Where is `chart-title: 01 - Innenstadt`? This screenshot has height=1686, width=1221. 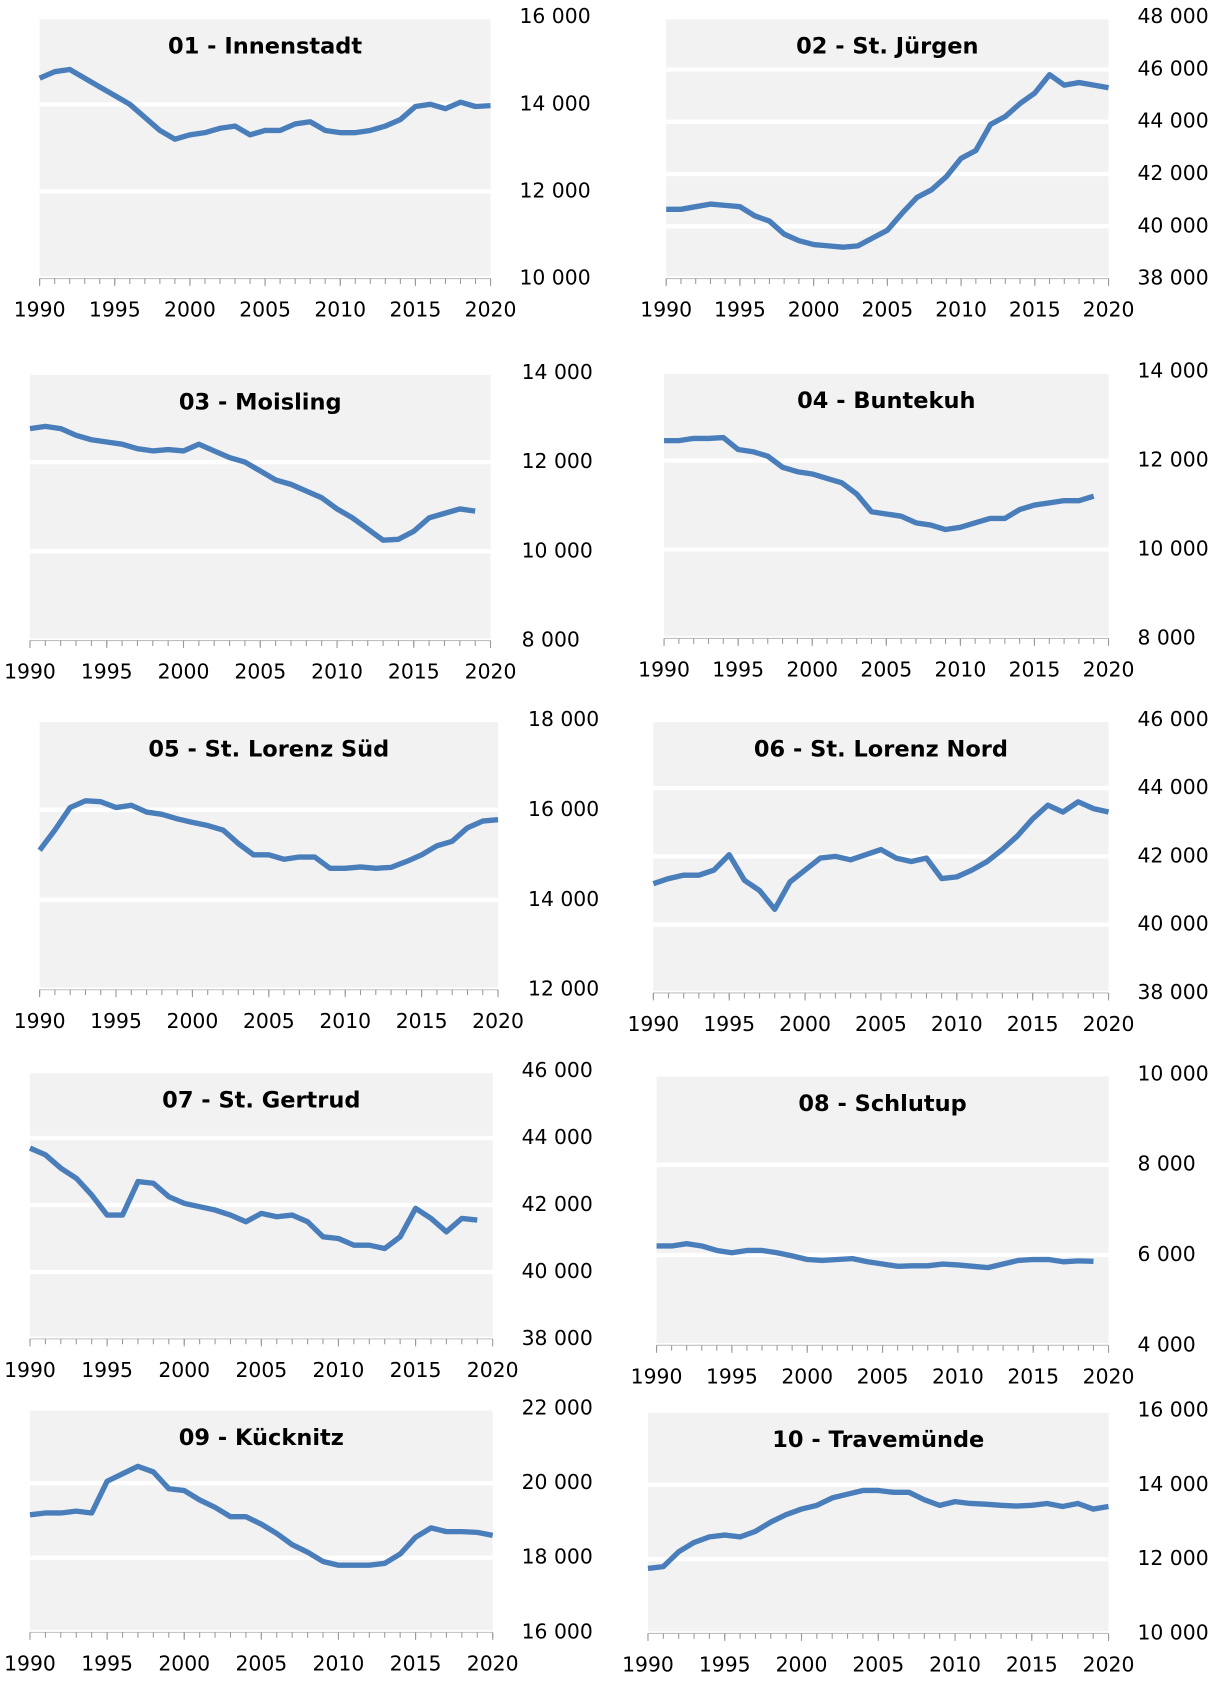
chart-title: 01 - Innenstadt is located at coordinates (265, 47).